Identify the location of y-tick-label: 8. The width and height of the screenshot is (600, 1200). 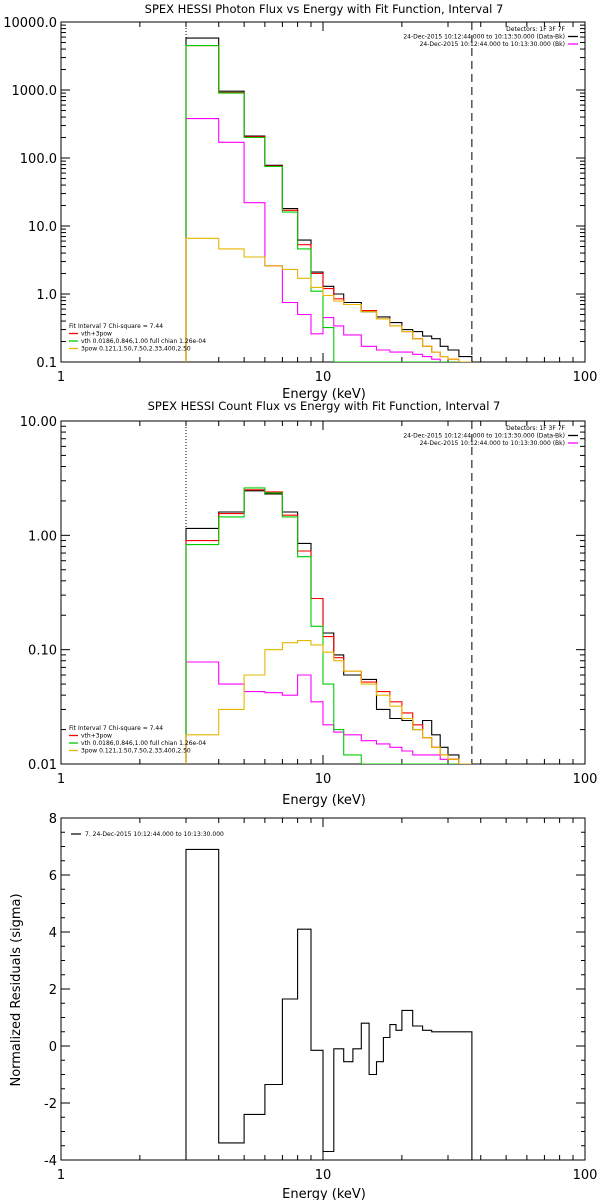
(53, 819).